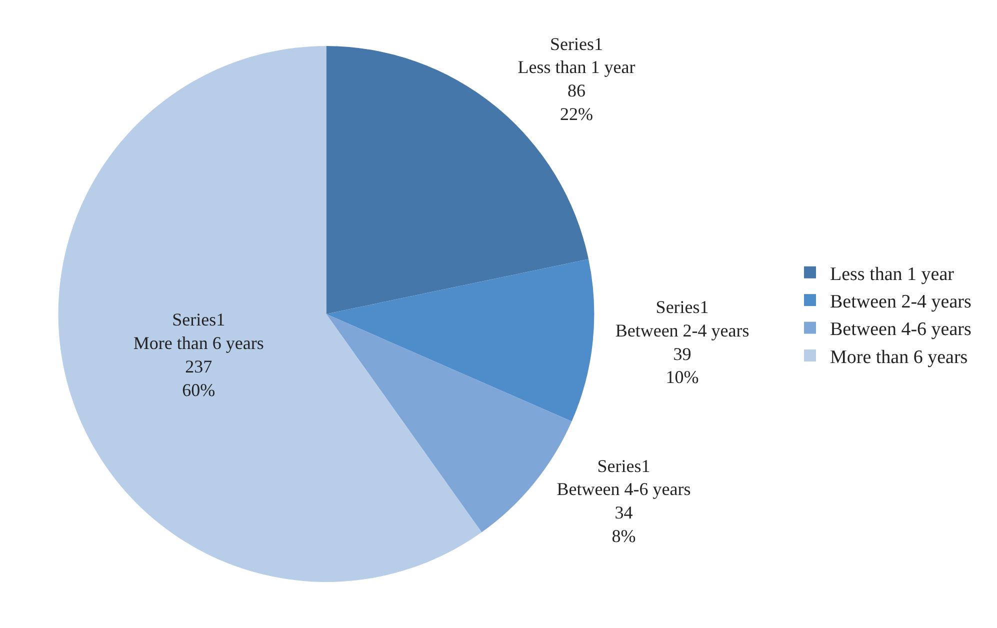 Image resolution: width=997 pixels, height=628 pixels. I want to click on legend-label: Between 4-6 years, so click(901, 329).